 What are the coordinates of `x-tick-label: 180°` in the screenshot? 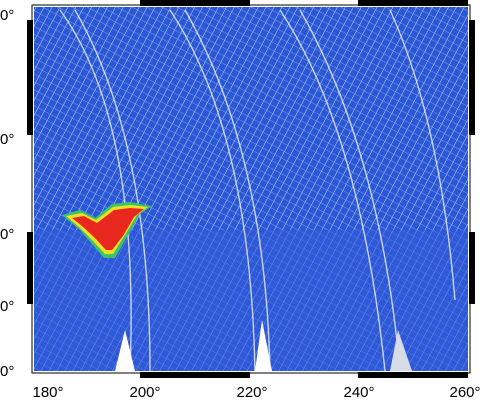 It's located at (47, 392).